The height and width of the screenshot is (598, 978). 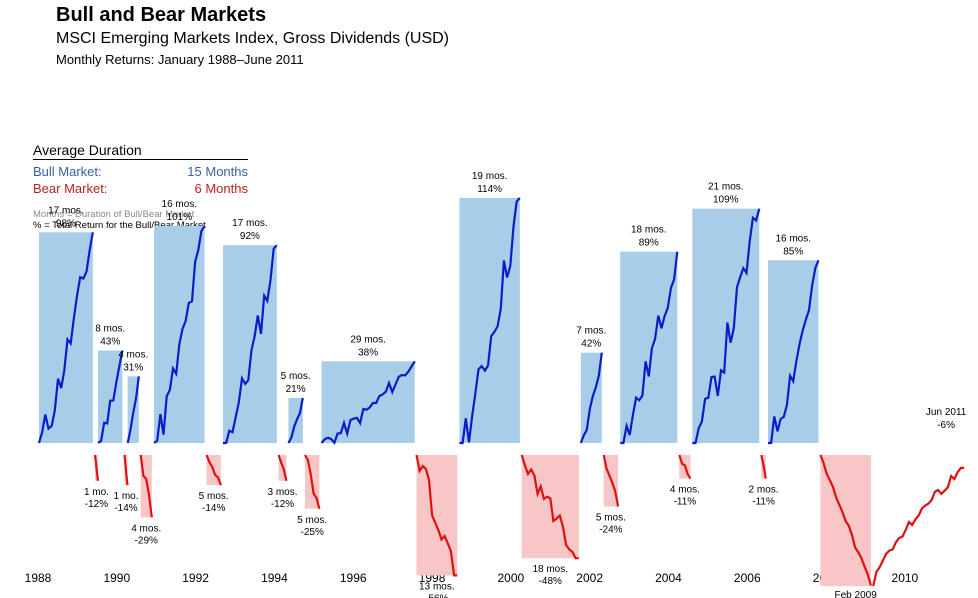 What do you see at coordinates (856, 594) in the screenshot?
I see `bear-label-date-23: Feb 2009` at bounding box center [856, 594].